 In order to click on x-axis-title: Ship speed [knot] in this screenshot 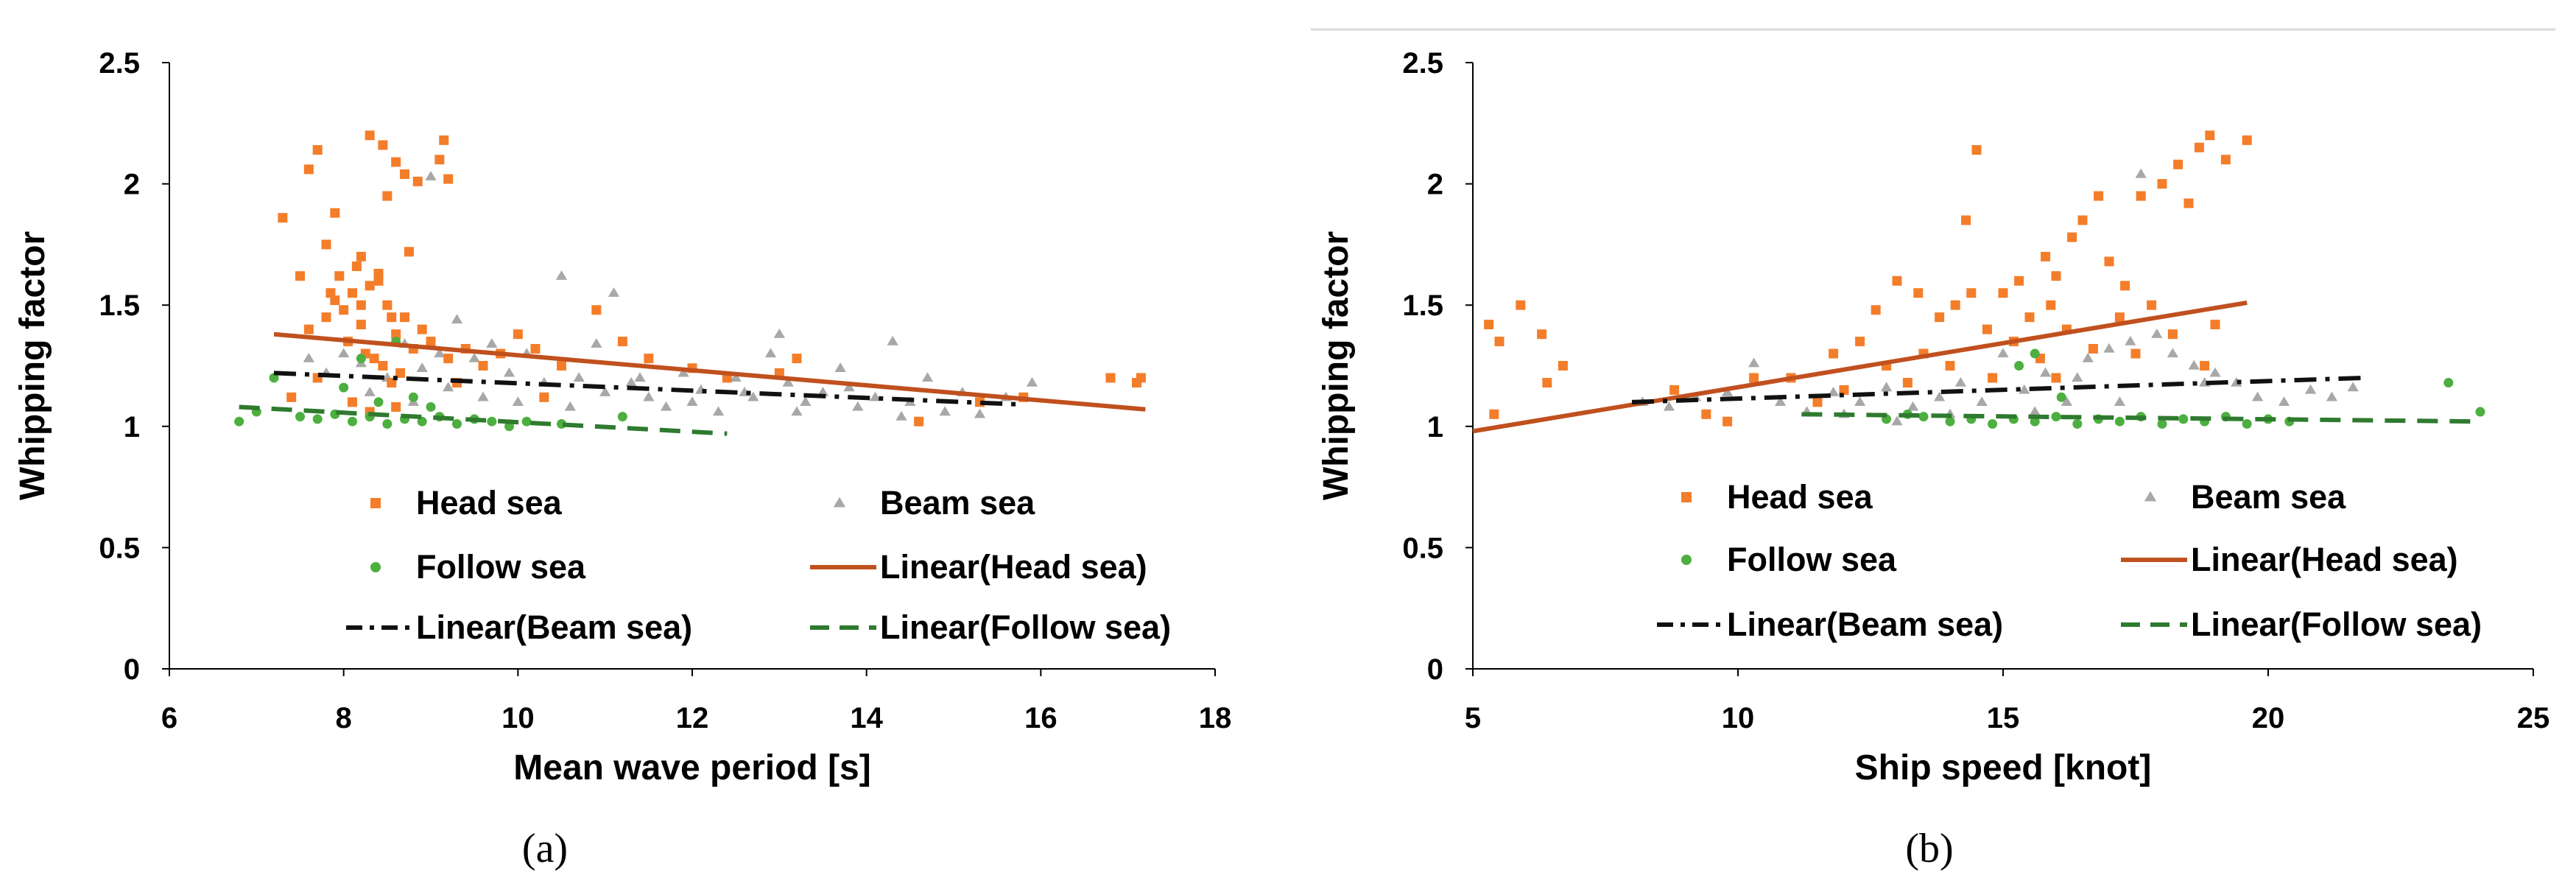, I will do `click(2003, 767)`.